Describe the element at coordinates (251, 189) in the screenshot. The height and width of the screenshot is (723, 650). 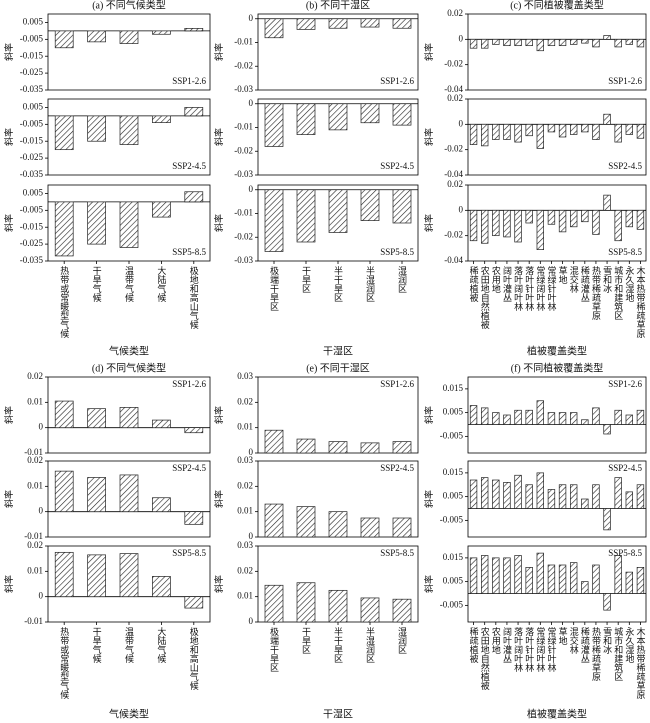
I see `y-tick-label: 0` at that location.